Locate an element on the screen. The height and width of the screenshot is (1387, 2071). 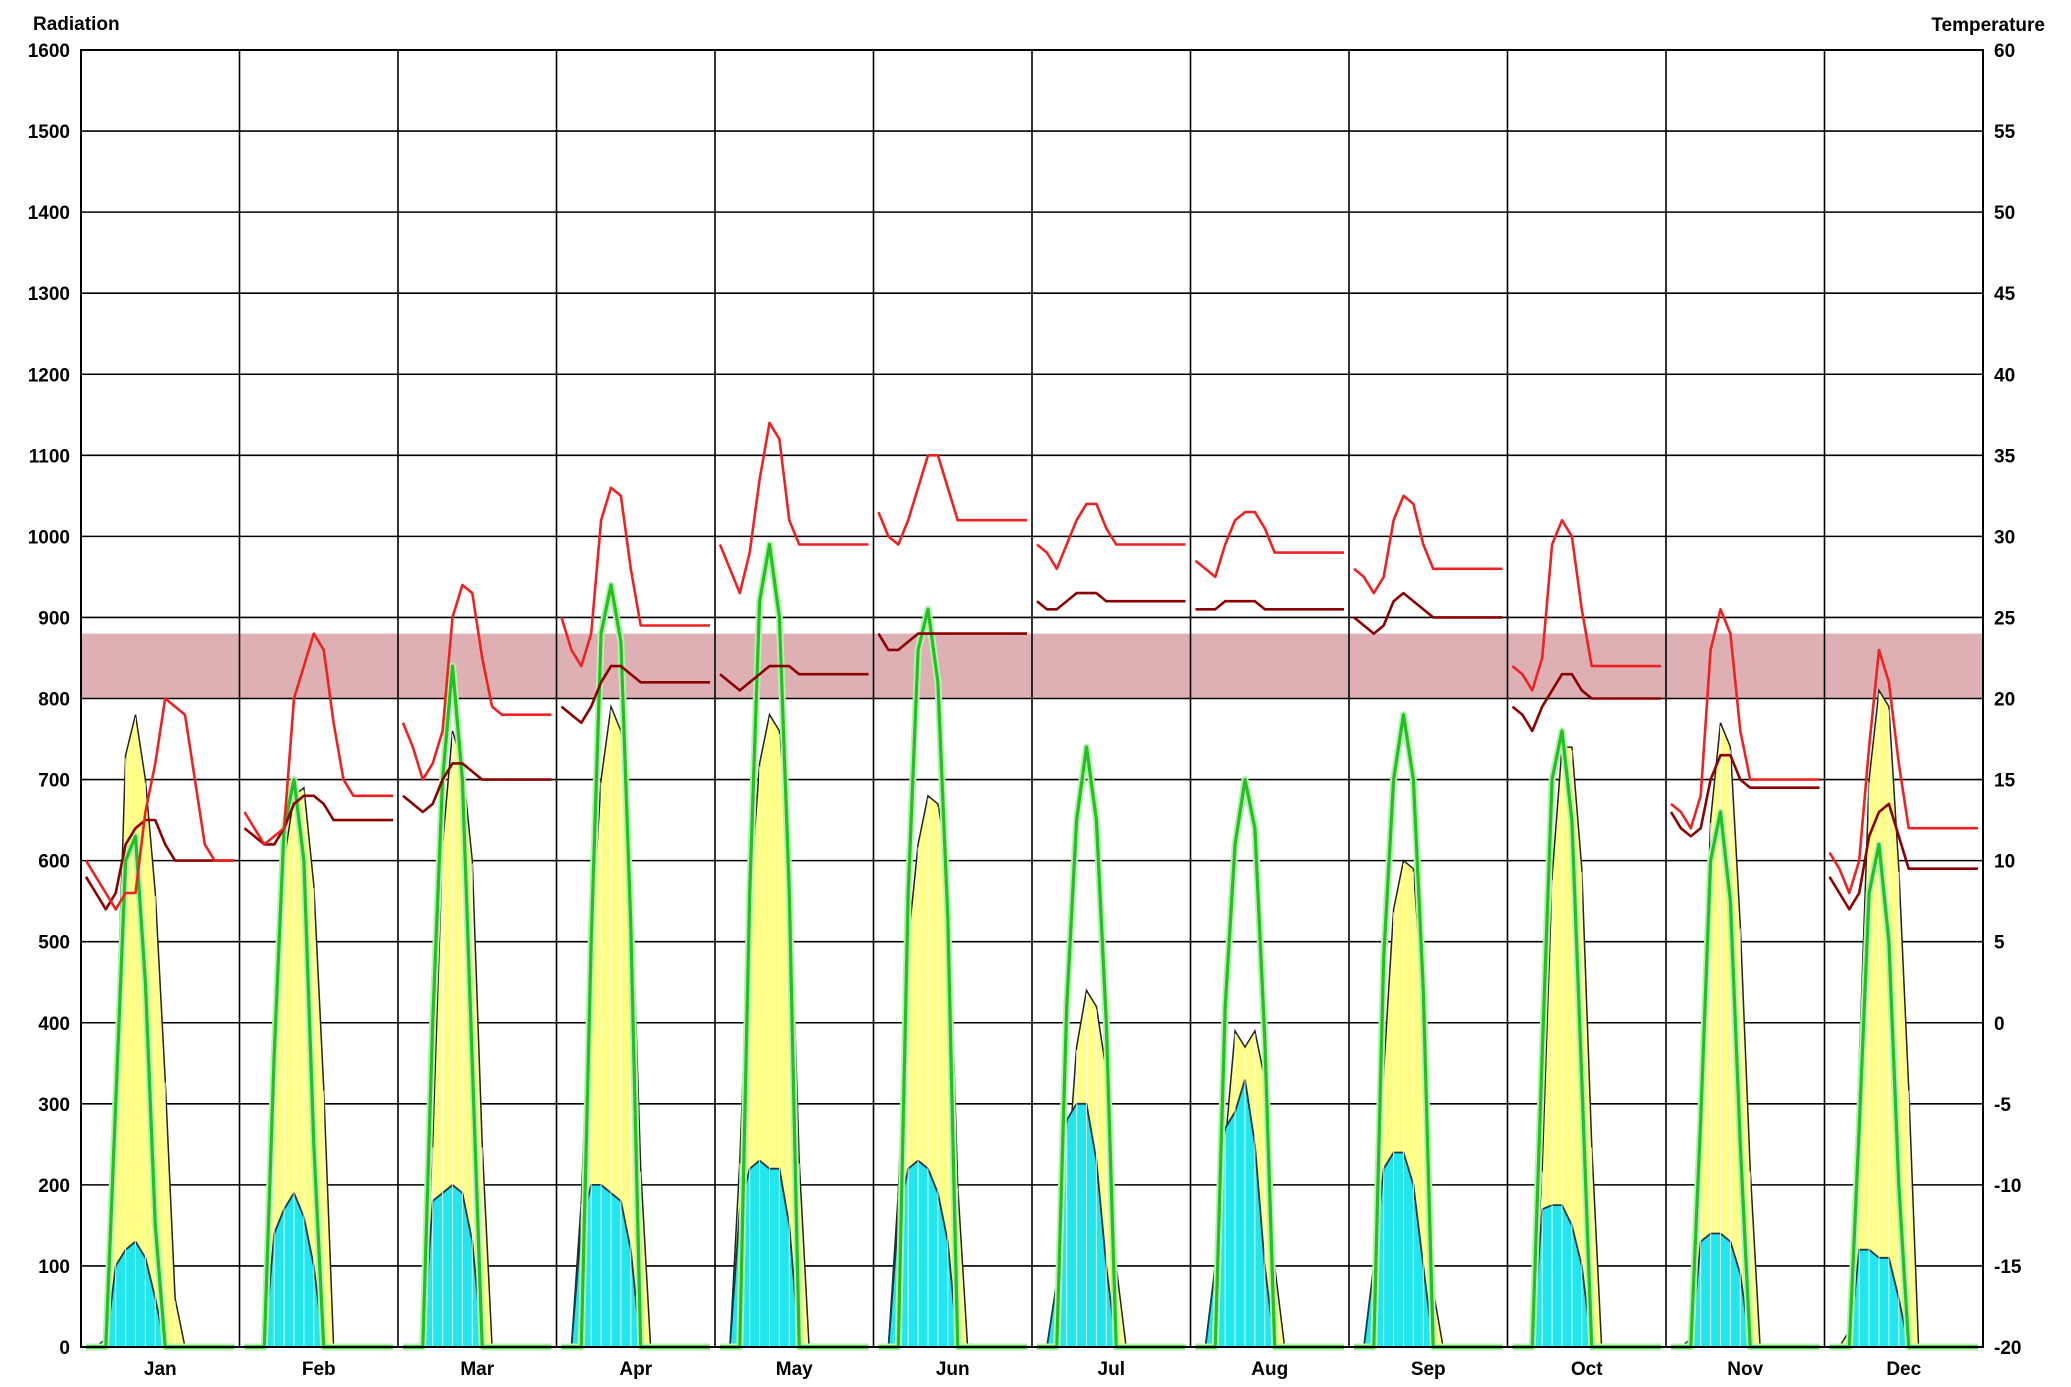
left-tick-label: 100 is located at coordinates (54, 1267).